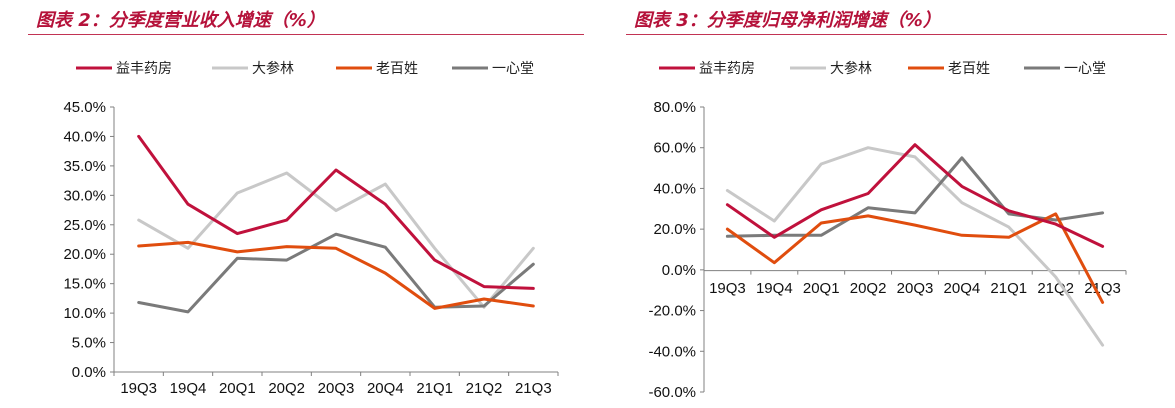  What do you see at coordinates (484, 388) in the screenshot?
I see `x-tick-label: 21Q2` at bounding box center [484, 388].